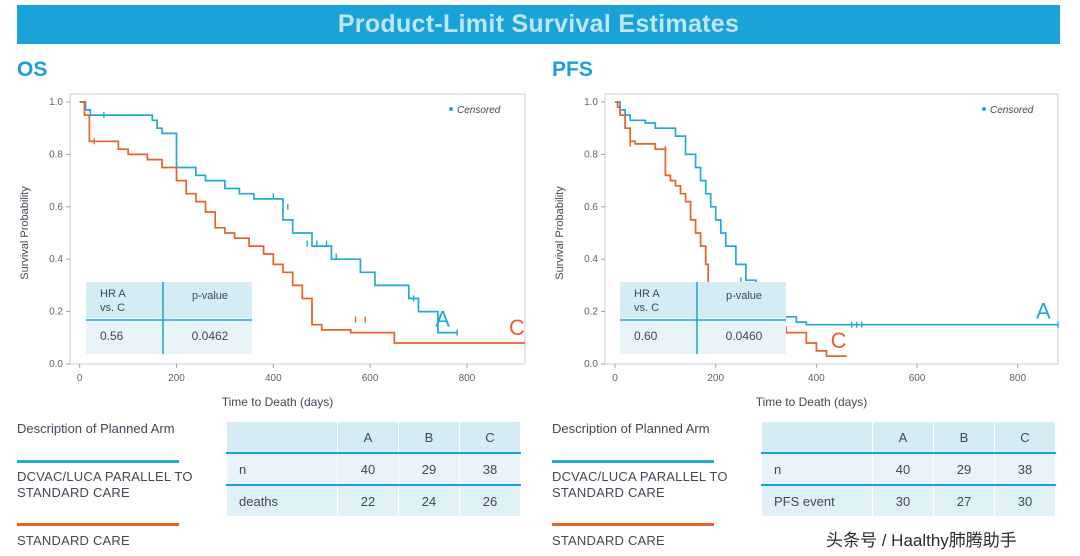 Image resolution: width=1080 pixels, height=556 pixels. What do you see at coordinates (517, 327) in the screenshot?
I see `os-series-c-end-label: C` at bounding box center [517, 327].